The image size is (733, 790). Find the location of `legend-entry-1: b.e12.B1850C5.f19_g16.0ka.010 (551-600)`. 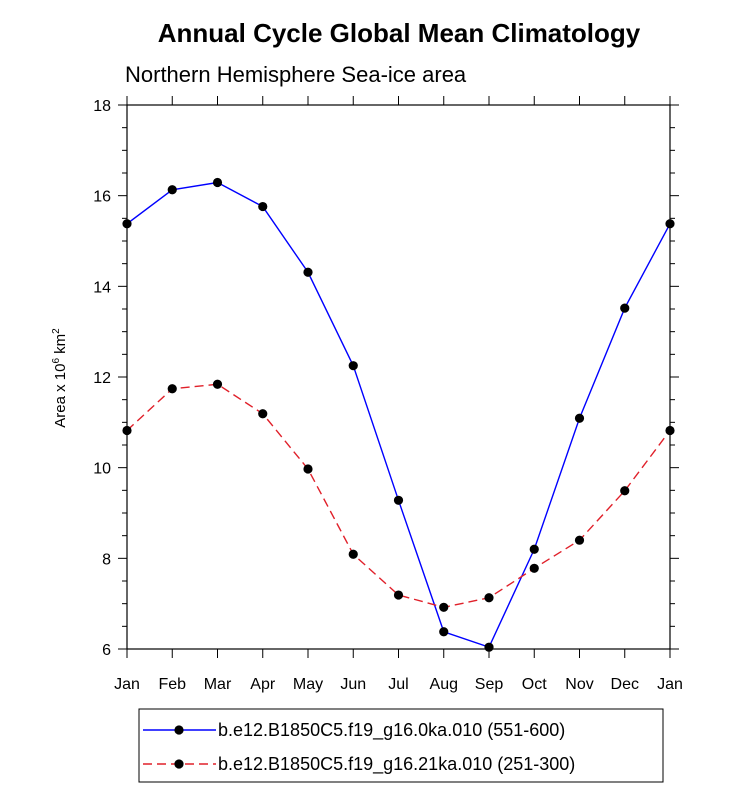

legend-entry-1: b.e12.B1850C5.f19_g16.0ka.010 (551-600) is located at coordinates (354, 730).